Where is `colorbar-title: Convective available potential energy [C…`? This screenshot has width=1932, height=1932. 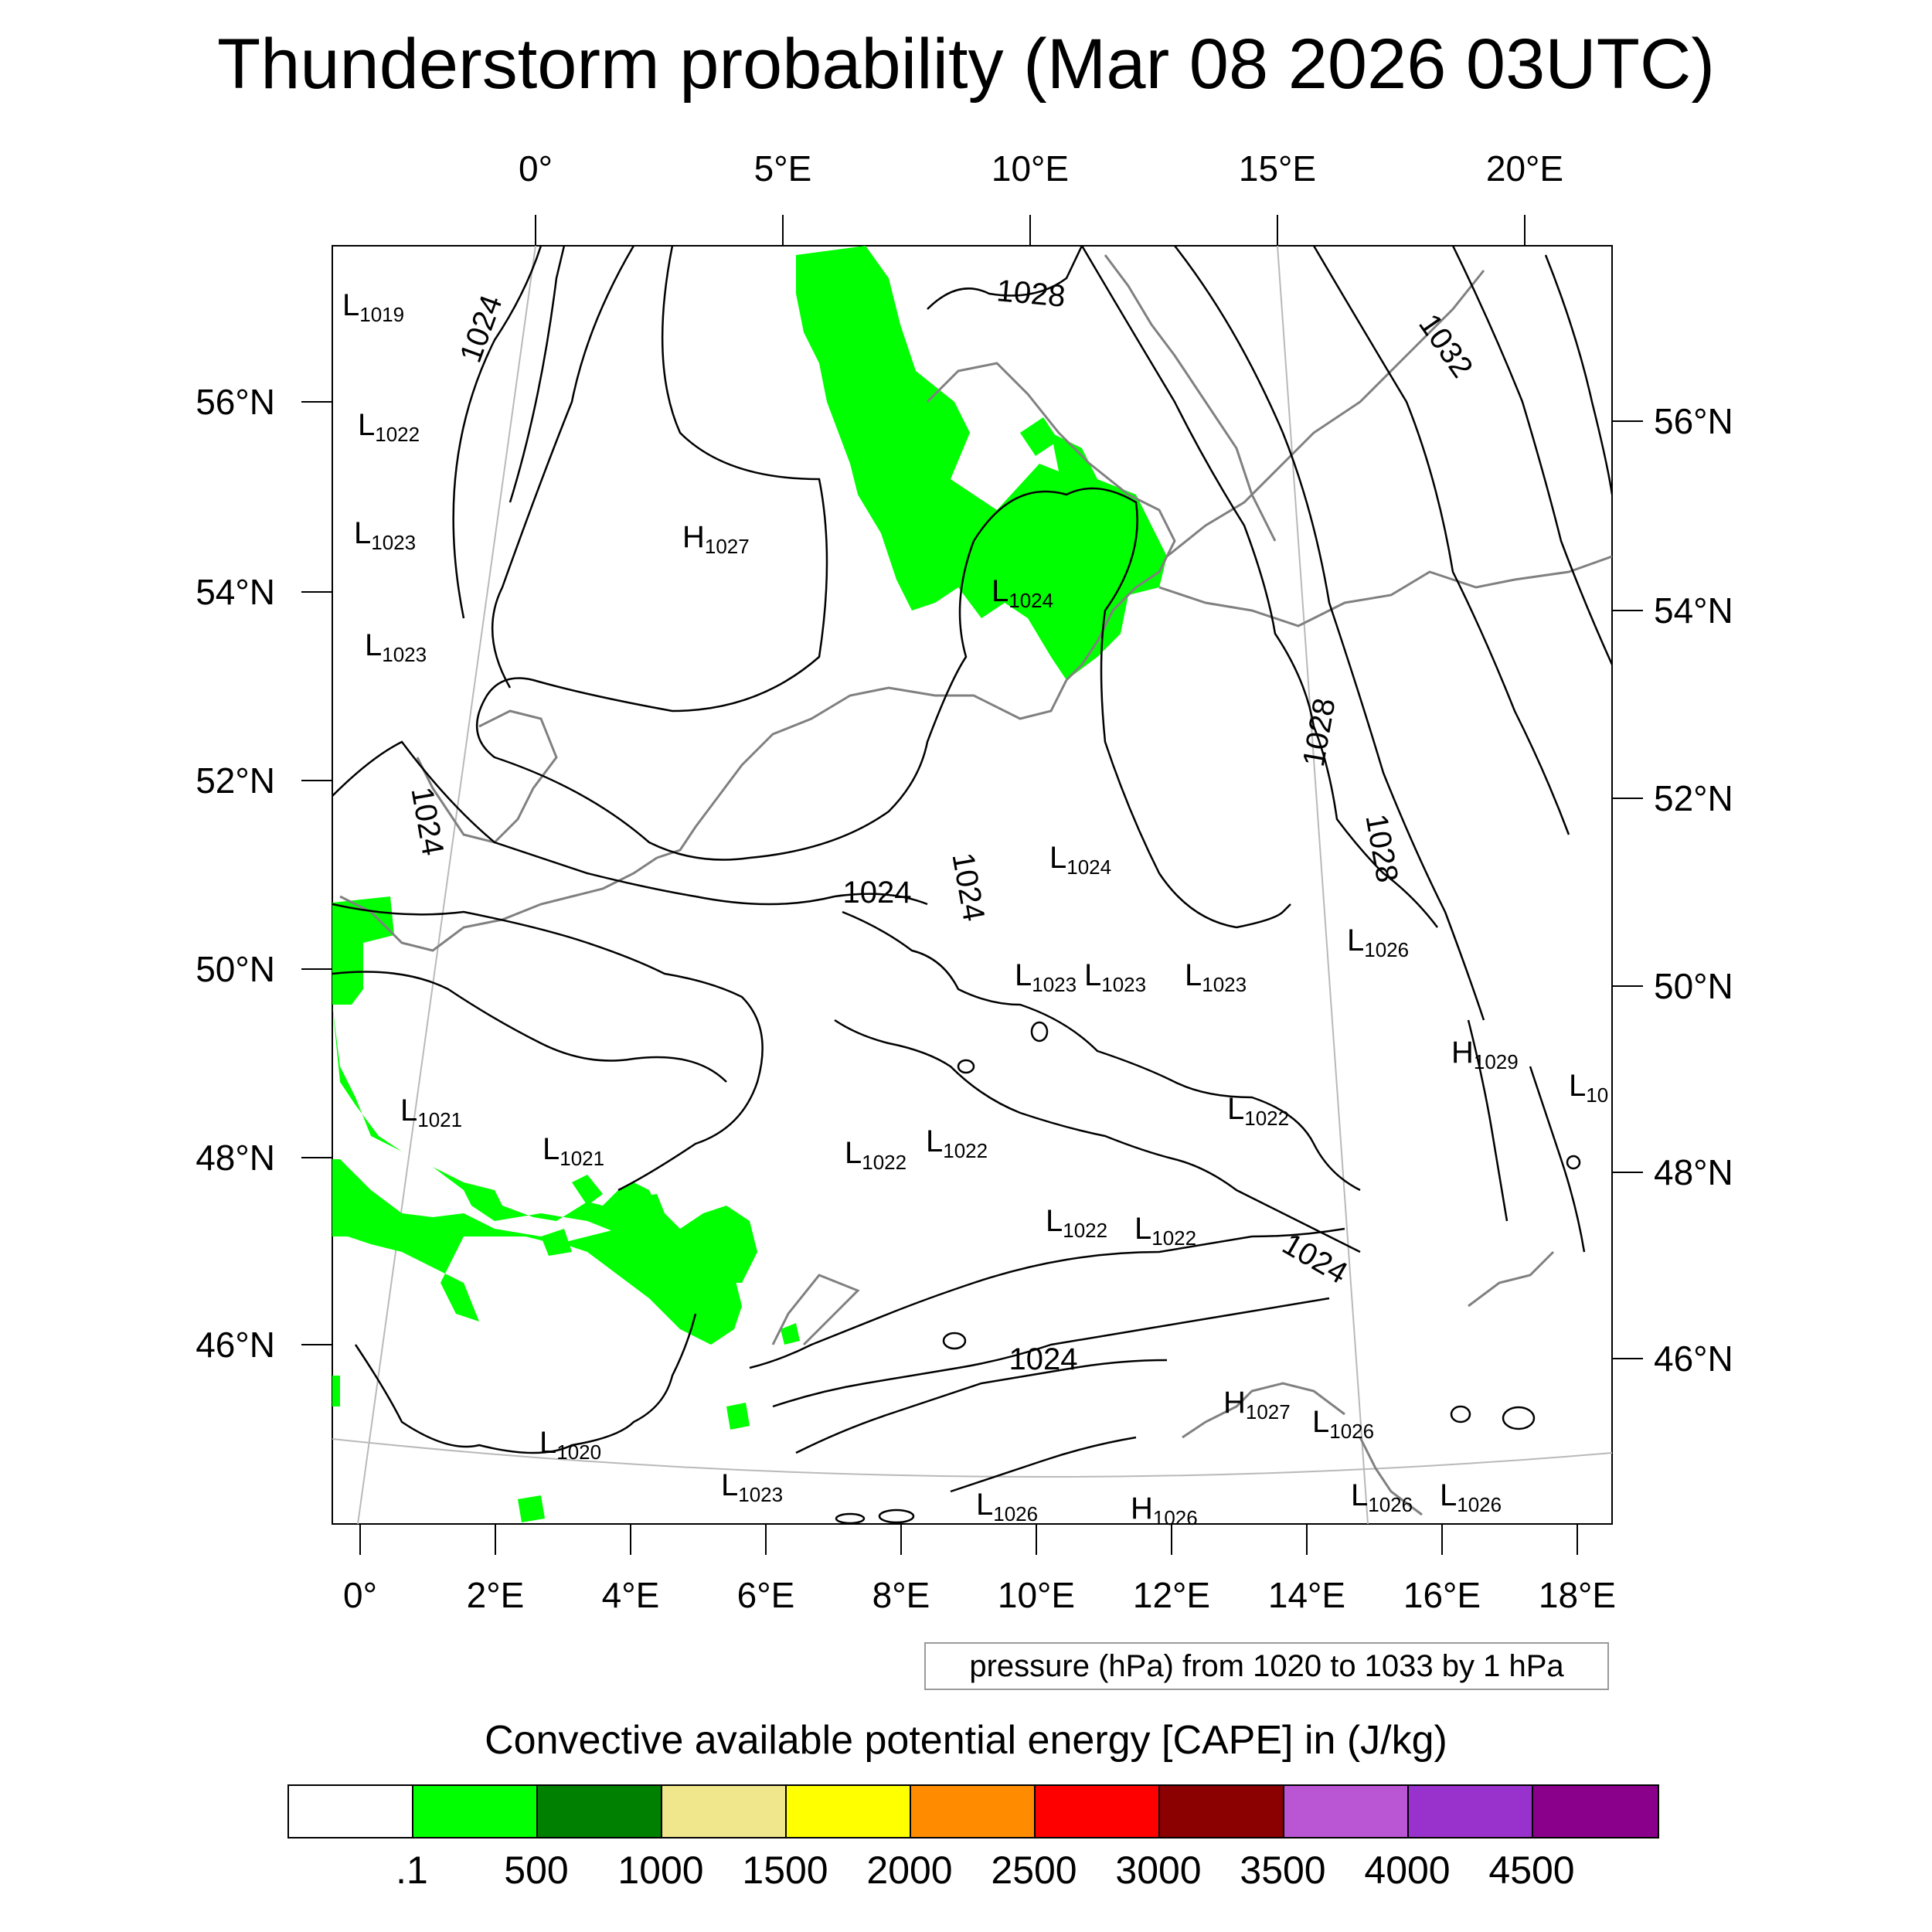 colorbar-title: Convective available potential energy [C… is located at coordinates (966, 1741).